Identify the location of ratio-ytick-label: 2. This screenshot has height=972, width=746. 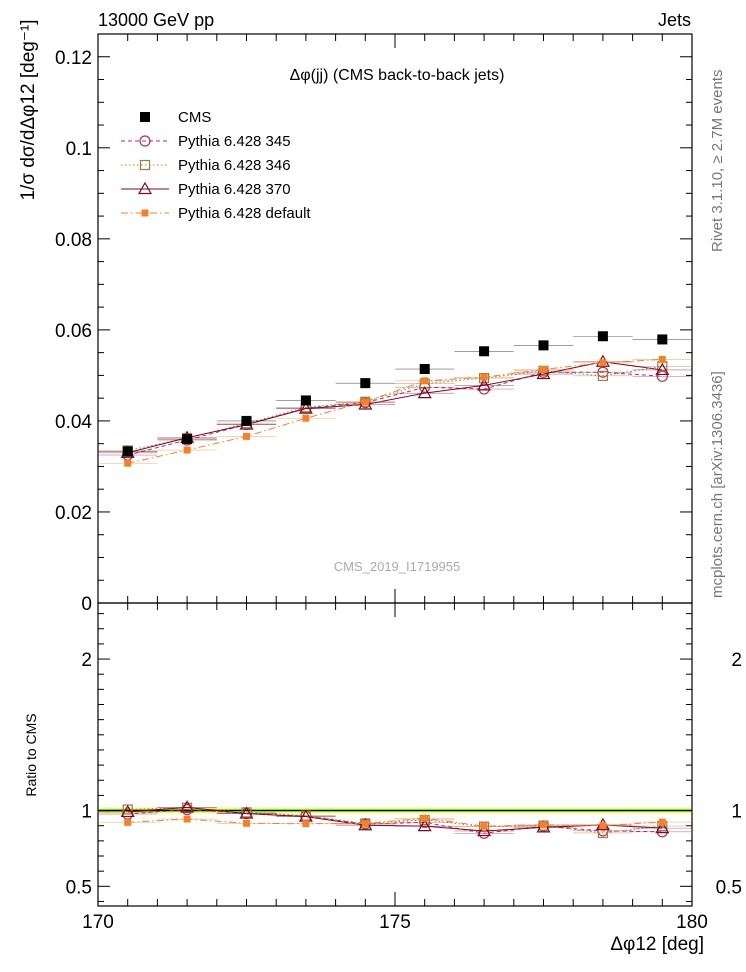
(86, 660).